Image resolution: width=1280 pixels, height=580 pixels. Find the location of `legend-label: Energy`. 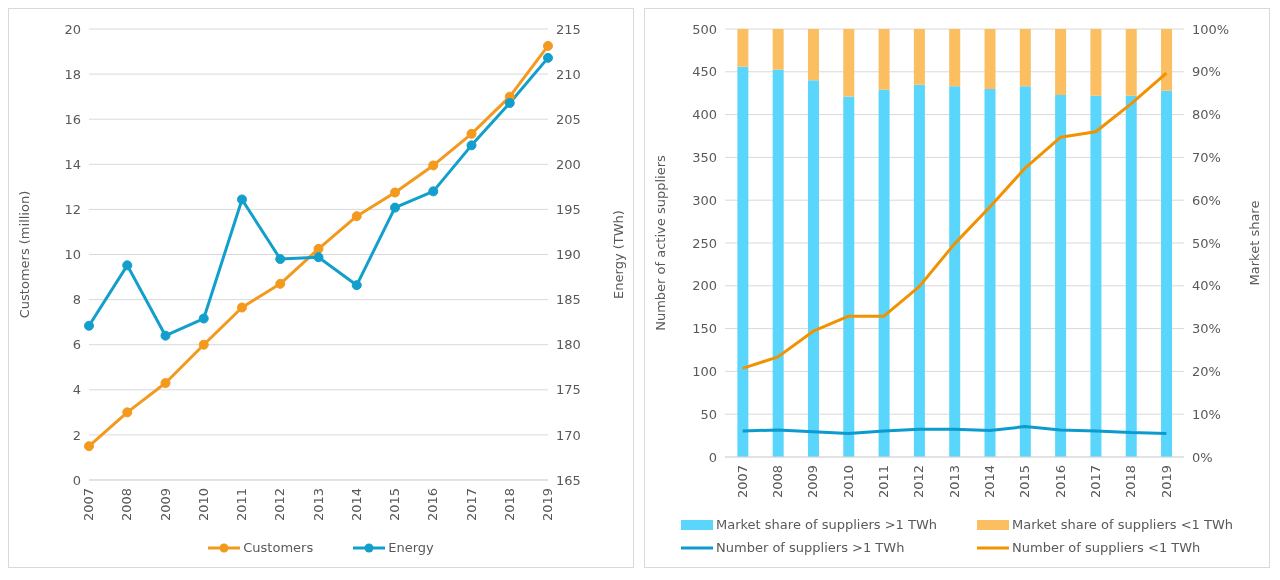

legend-label: Energy is located at coordinates (411, 547).